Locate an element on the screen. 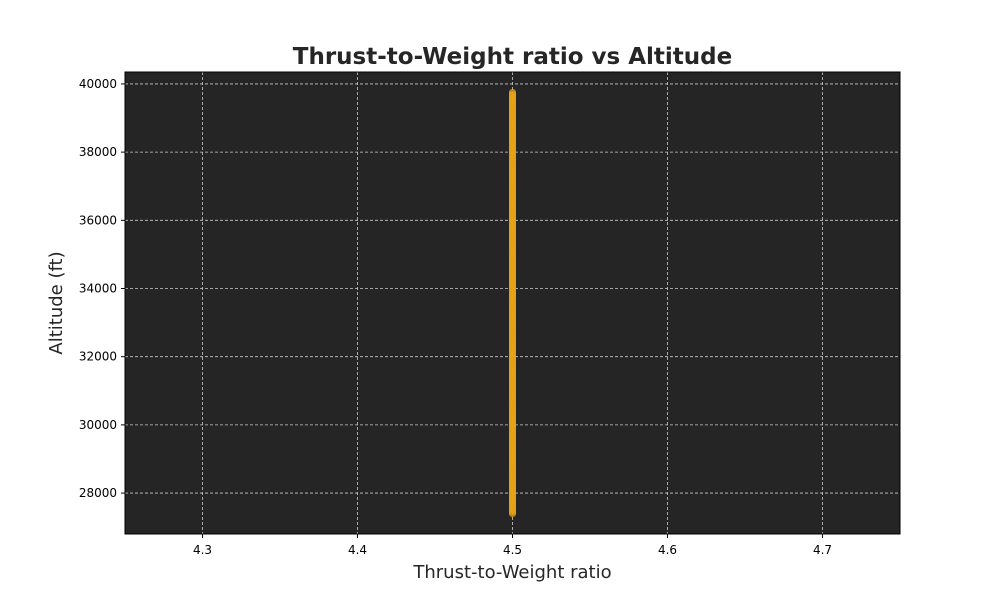  y-tick-label: 36000 is located at coordinates (98, 220).